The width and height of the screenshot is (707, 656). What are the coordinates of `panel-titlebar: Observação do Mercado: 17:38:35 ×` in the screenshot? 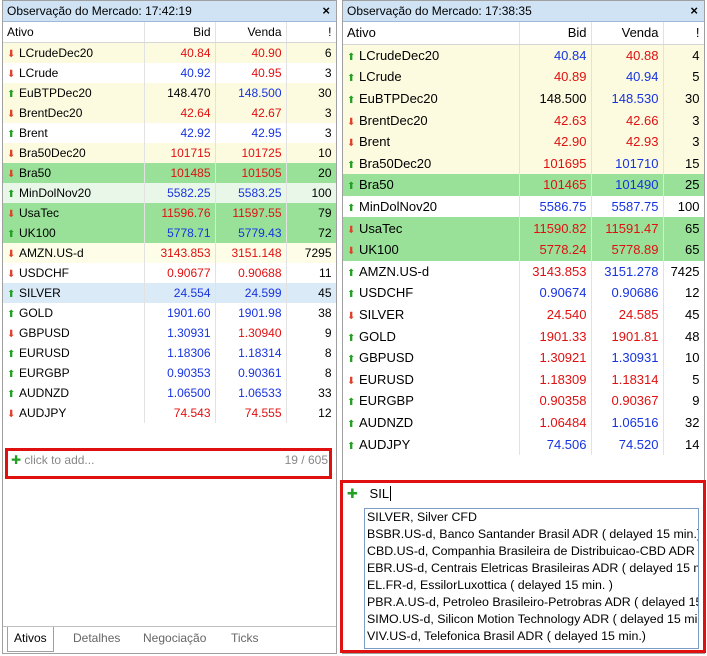 It's located at (523, 11).